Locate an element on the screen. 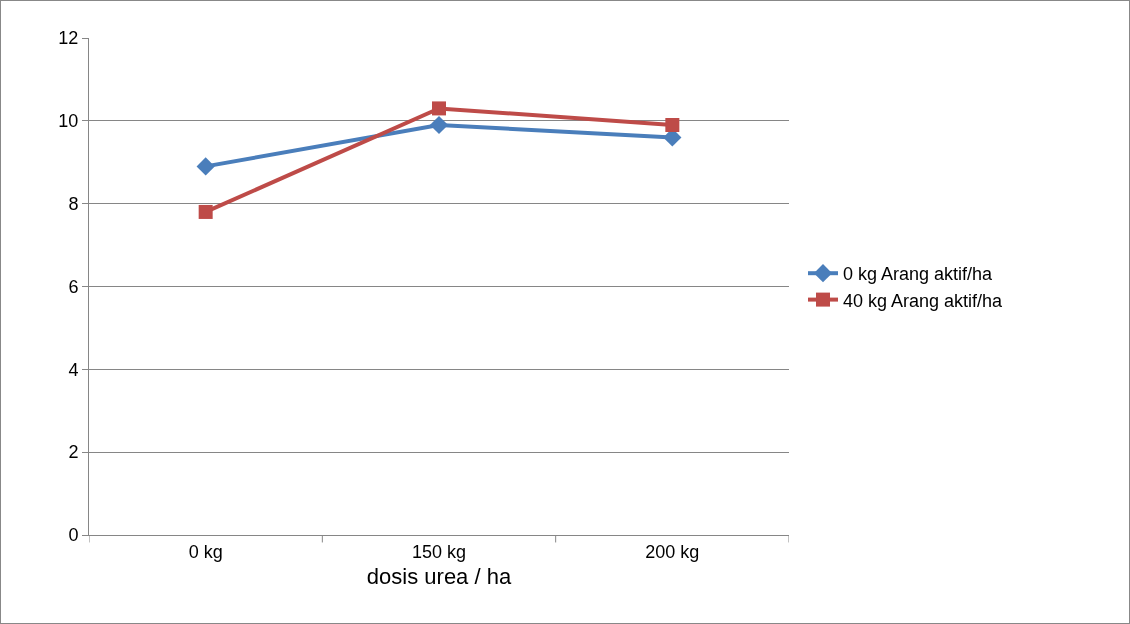 The image size is (1130, 624). y-tick-label: 2 is located at coordinates (73, 452).